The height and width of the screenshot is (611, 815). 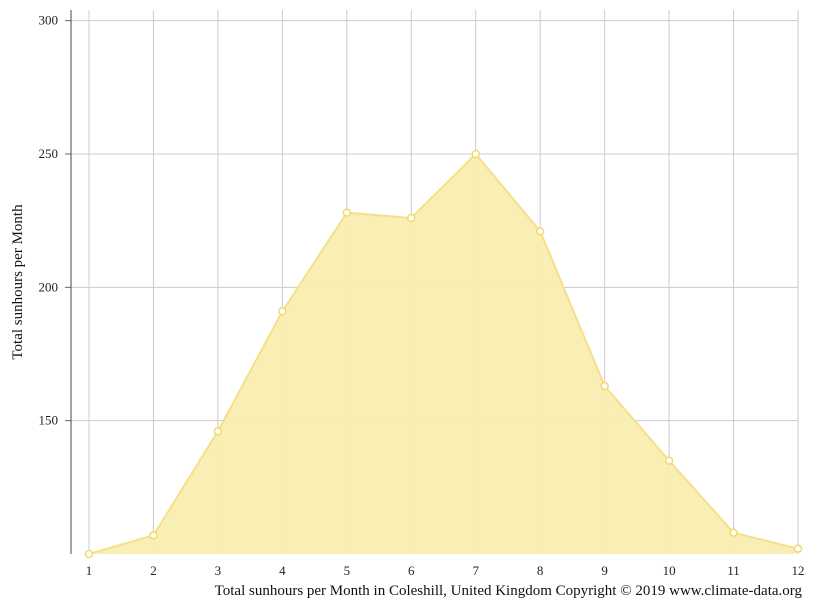 What do you see at coordinates (49, 420) in the screenshot?
I see `y-tick-label: 150` at bounding box center [49, 420].